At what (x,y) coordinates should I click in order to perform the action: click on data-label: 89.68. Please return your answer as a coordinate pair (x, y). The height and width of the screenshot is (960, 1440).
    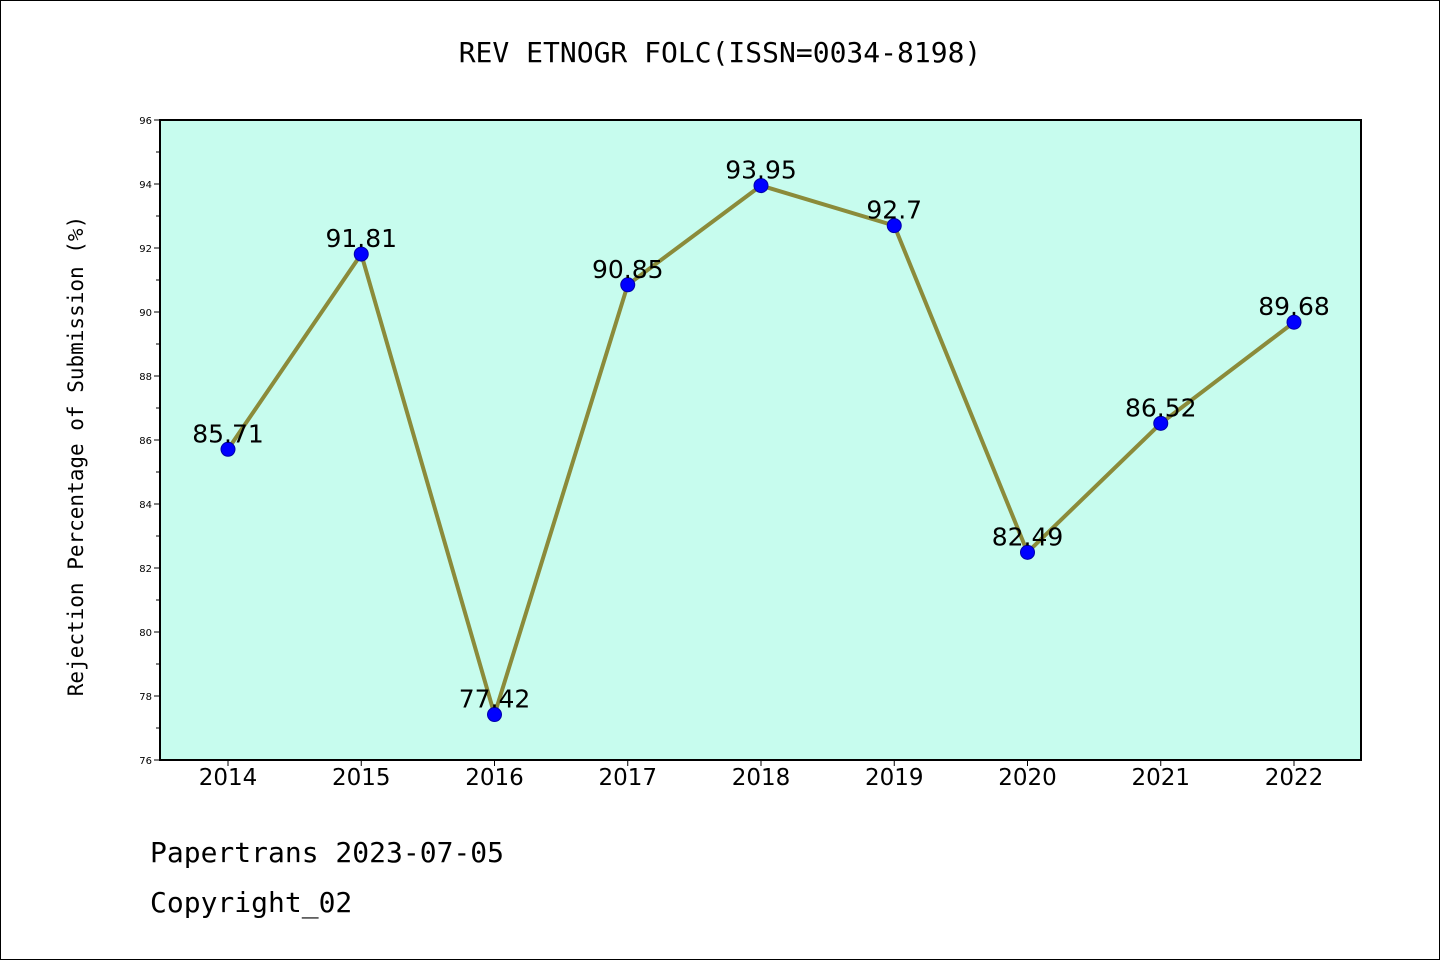
    Looking at the image, I should click on (1294, 306).